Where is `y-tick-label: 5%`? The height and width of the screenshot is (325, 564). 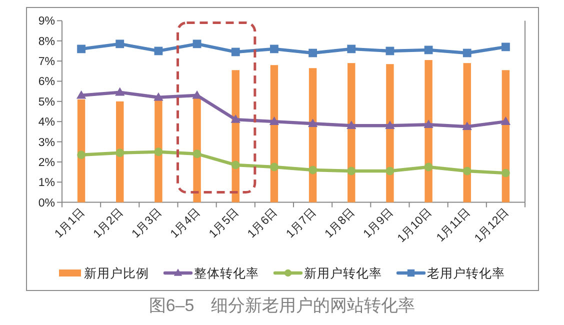 y-tick-label: 5% is located at coordinates (46, 102).